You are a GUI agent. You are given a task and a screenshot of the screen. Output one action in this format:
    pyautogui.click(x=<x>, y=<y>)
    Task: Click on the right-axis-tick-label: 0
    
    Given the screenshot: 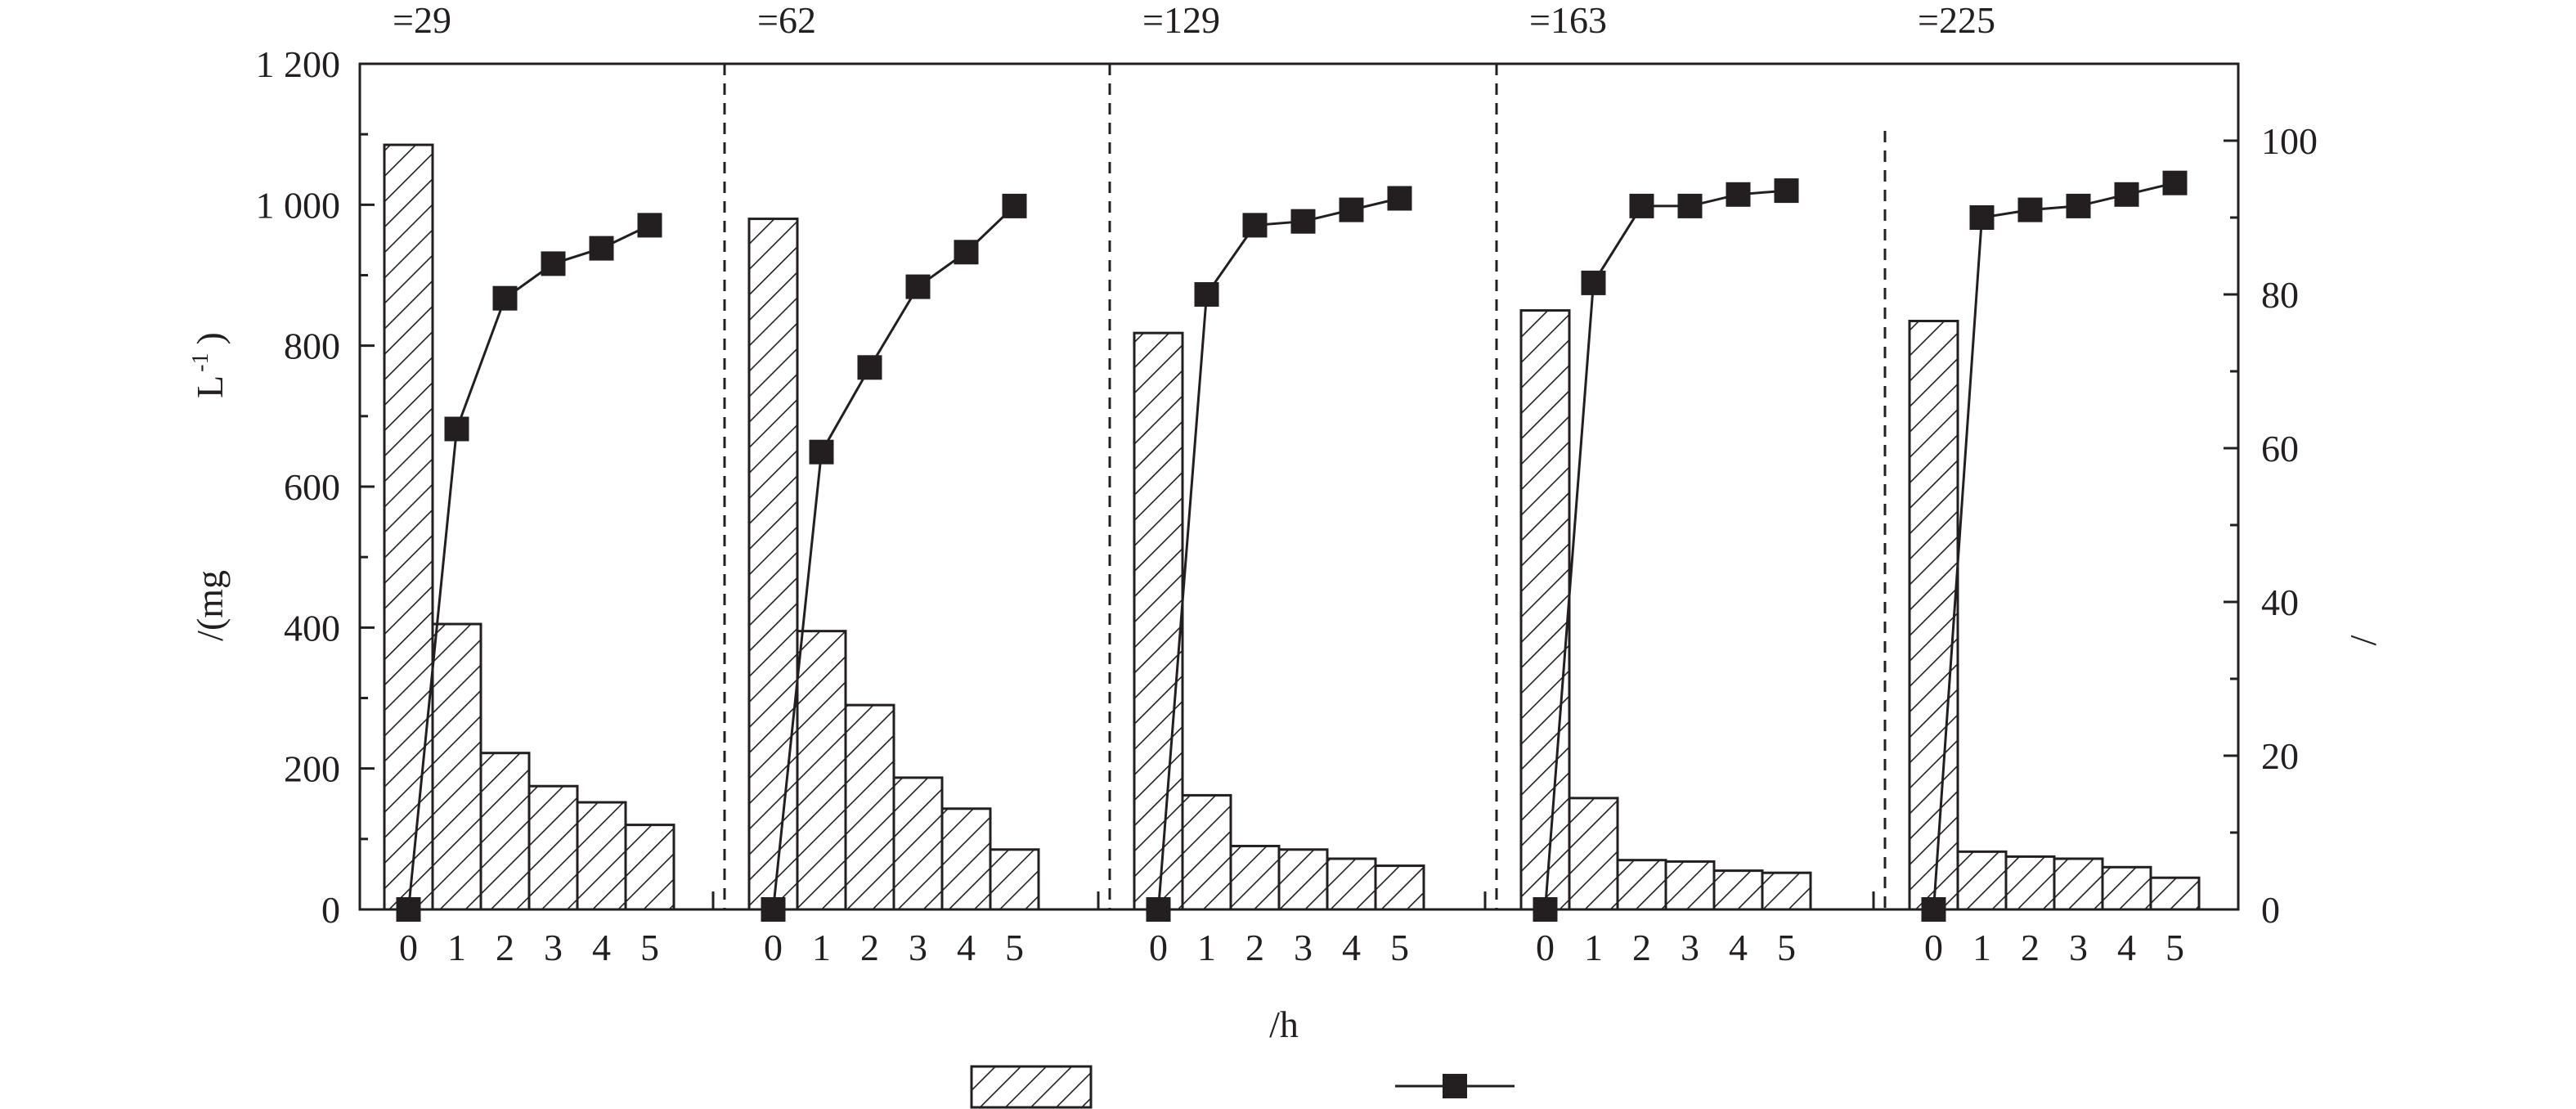 What is the action you would take?
    pyautogui.click(x=2270, y=910)
    